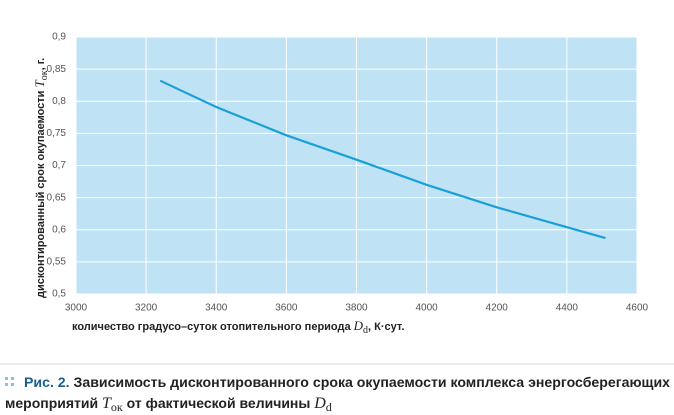 This screenshot has width=674, height=415. What do you see at coordinates (41, 64) in the screenshot?
I see `y-label-unit: , г.` at bounding box center [41, 64].